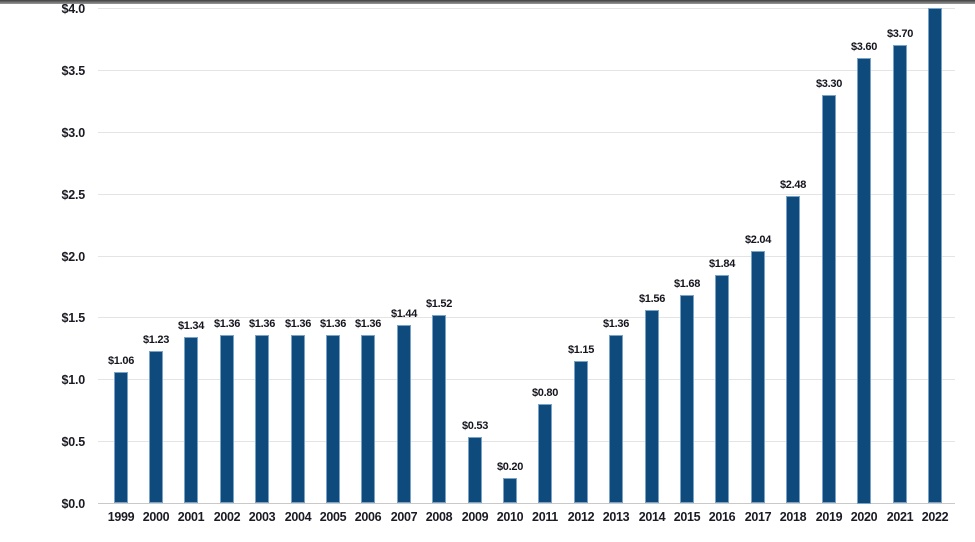 This screenshot has height=542, width=975. Describe the element at coordinates (73, 257) in the screenshot. I see `y-axis-tick-label: $2.0` at that location.